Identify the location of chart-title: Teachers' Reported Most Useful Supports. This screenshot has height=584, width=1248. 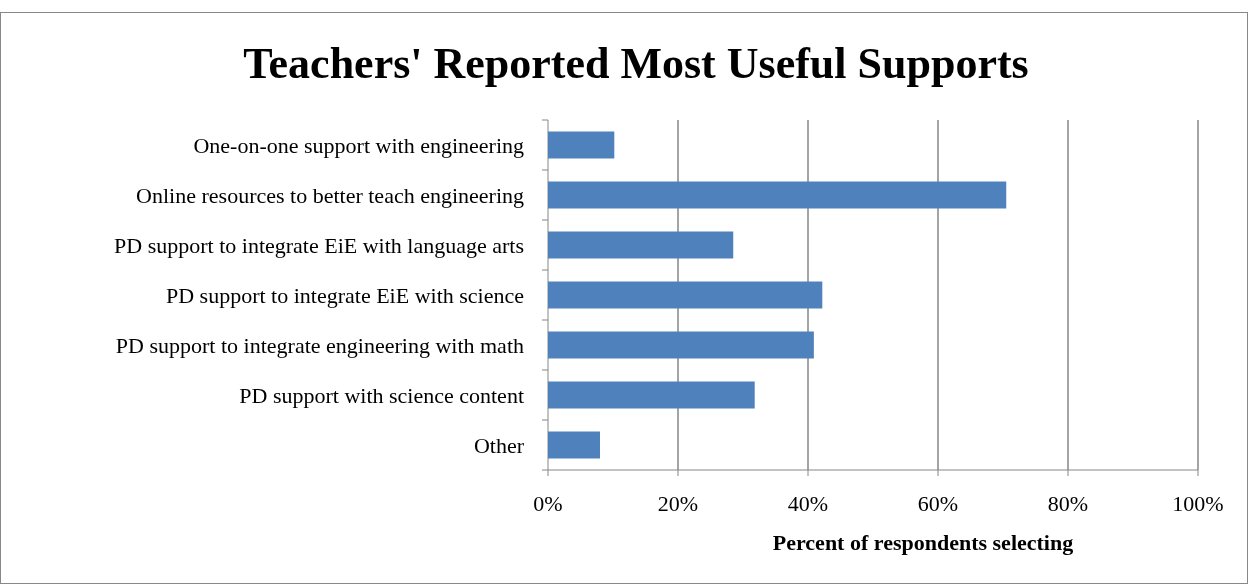
(636, 63).